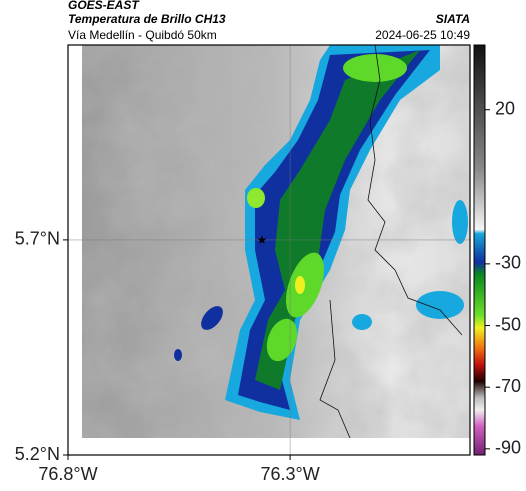 The image size is (526, 491). What do you see at coordinates (37, 239) in the screenshot?
I see `y-tick-label: 5.7°N` at bounding box center [37, 239].